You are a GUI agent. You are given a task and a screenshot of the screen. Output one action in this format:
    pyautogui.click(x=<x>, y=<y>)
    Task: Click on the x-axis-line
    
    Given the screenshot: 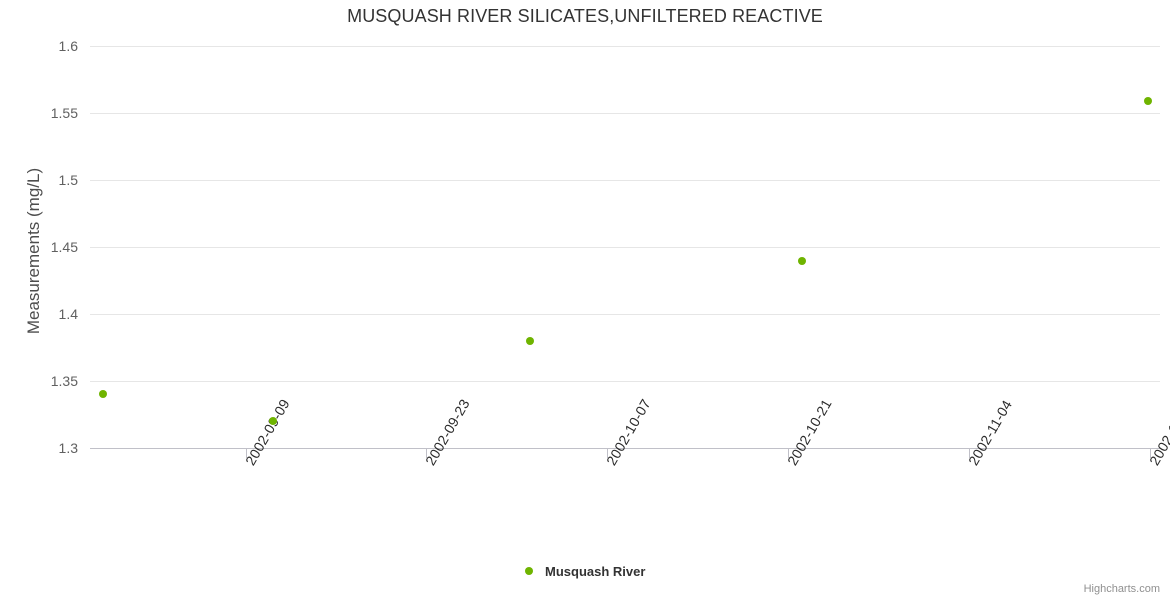 What is the action you would take?
    pyautogui.click(x=625, y=448)
    